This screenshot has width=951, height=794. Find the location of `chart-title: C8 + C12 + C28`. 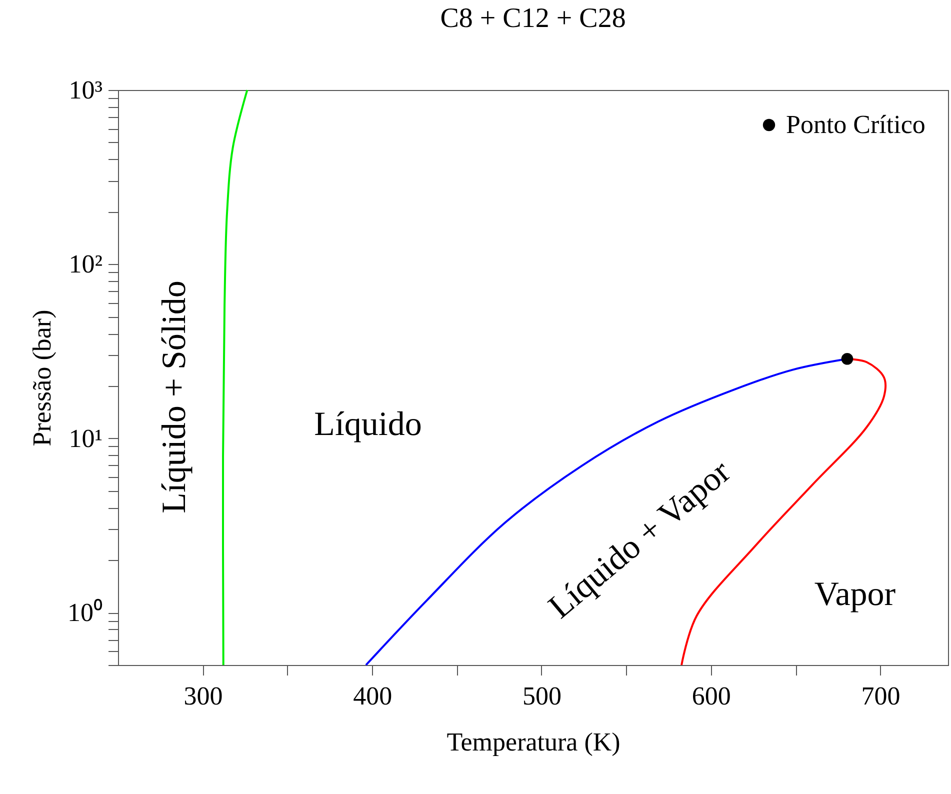

chart-title: C8 + C12 + C28 is located at coordinates (533, 18).